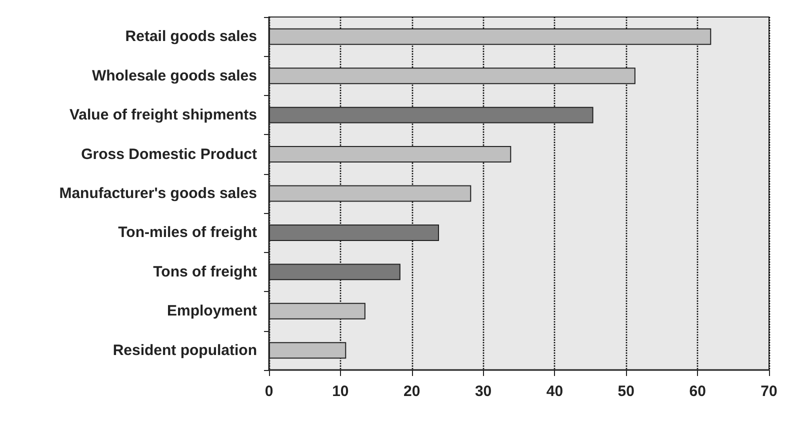 This screenshot has height=421, width=791. What do you see at coordinates (212, 311) in the screenshot?
I see `y-tick-label: Employment` at bounding box center [212, 311].